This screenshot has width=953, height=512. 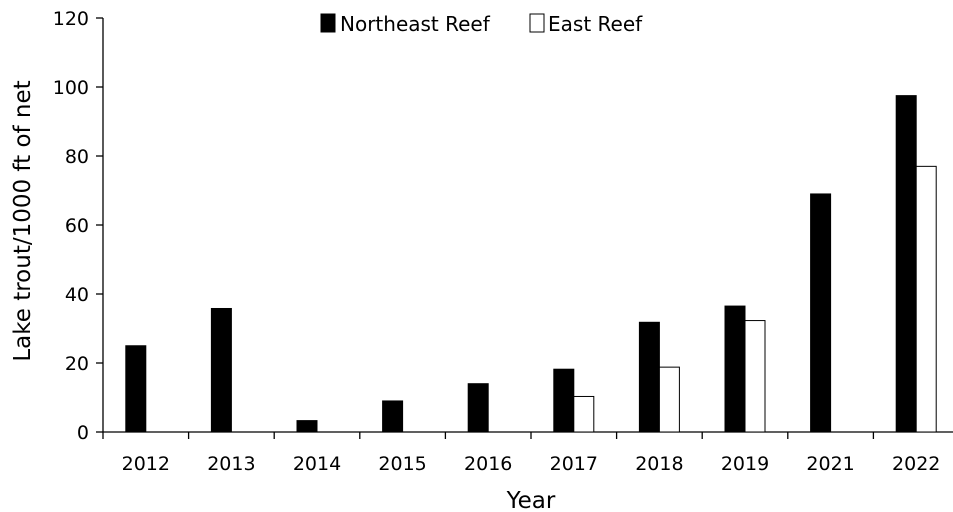 I want to click on x-axis: 2012 2013 2014 2015 2016 2017 2018 2019 2021 2022, so click(x=527, y=453).